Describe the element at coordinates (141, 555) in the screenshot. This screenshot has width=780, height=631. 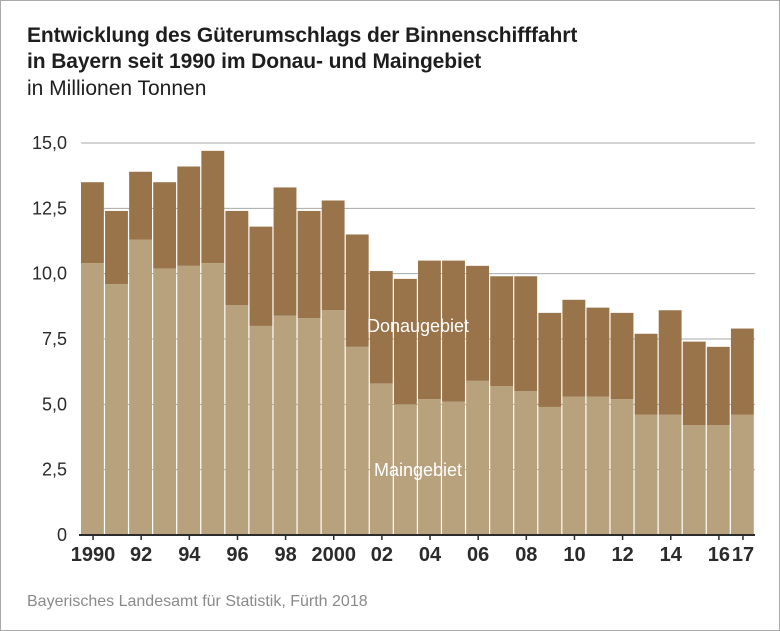
I see `x-tick-label: 92` at that location.